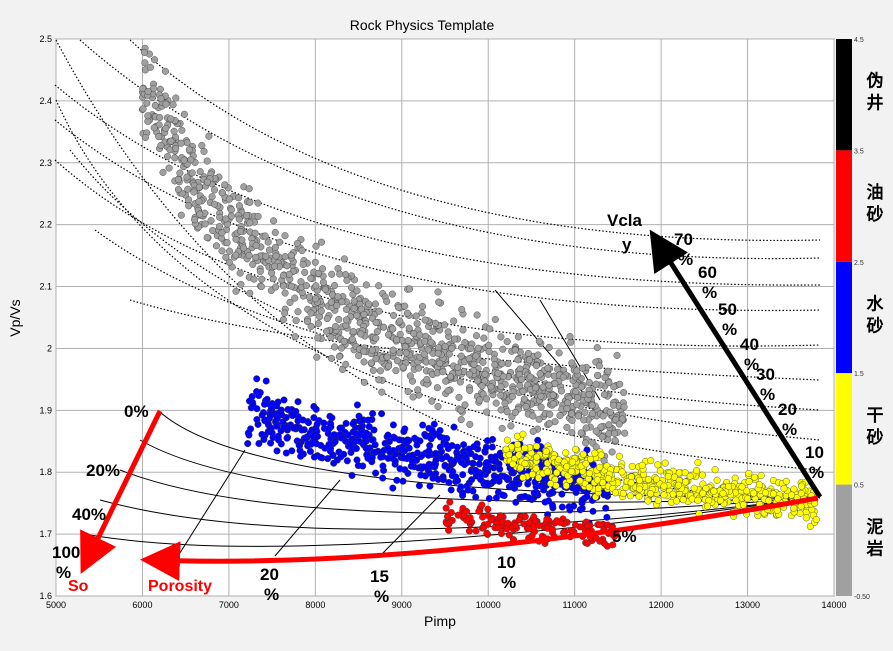  Describe the element at coordinates (45, 472) in the screenshot. I see `y-tick-label: 1.8` at that location.